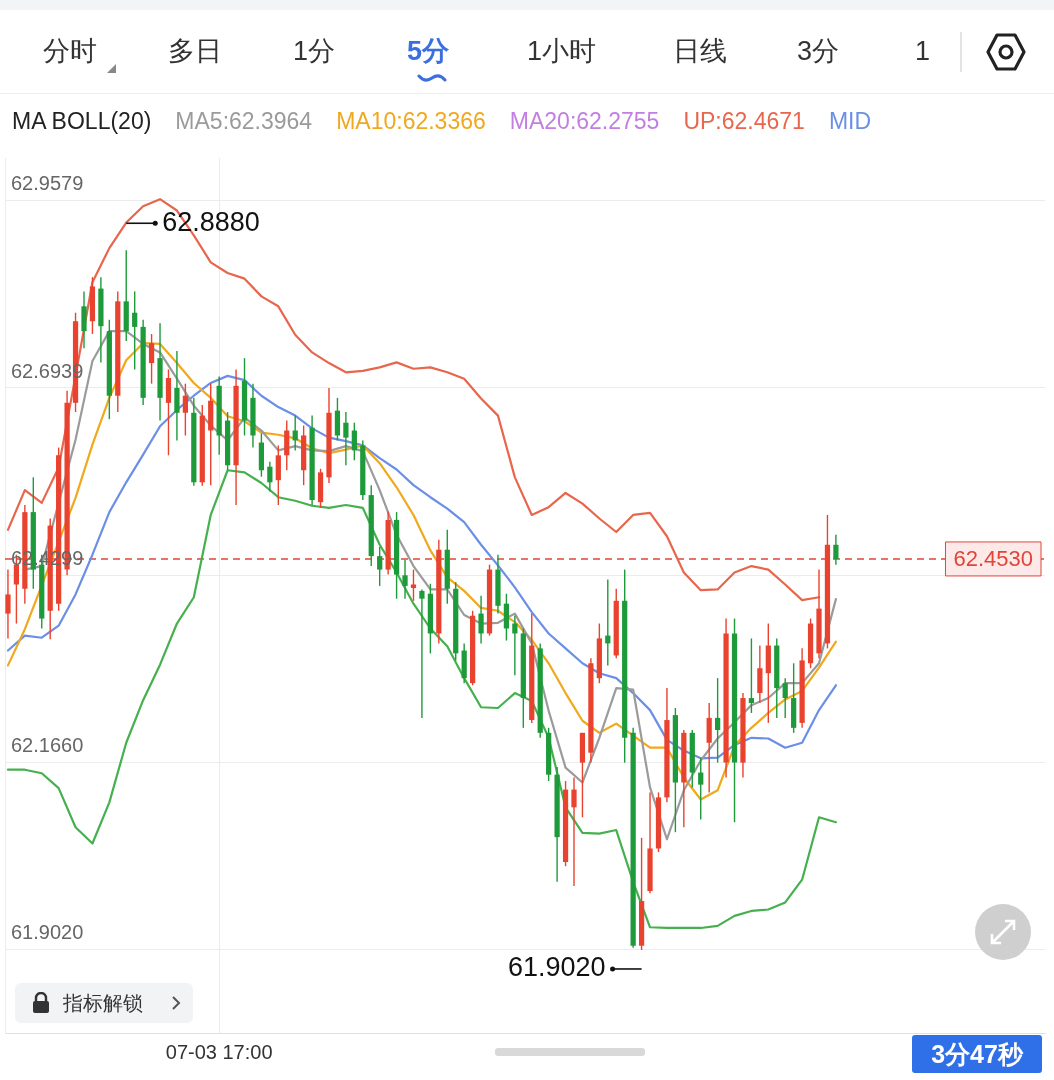  I want to click on y-tick-label: 61.9020, so click(47, 932).